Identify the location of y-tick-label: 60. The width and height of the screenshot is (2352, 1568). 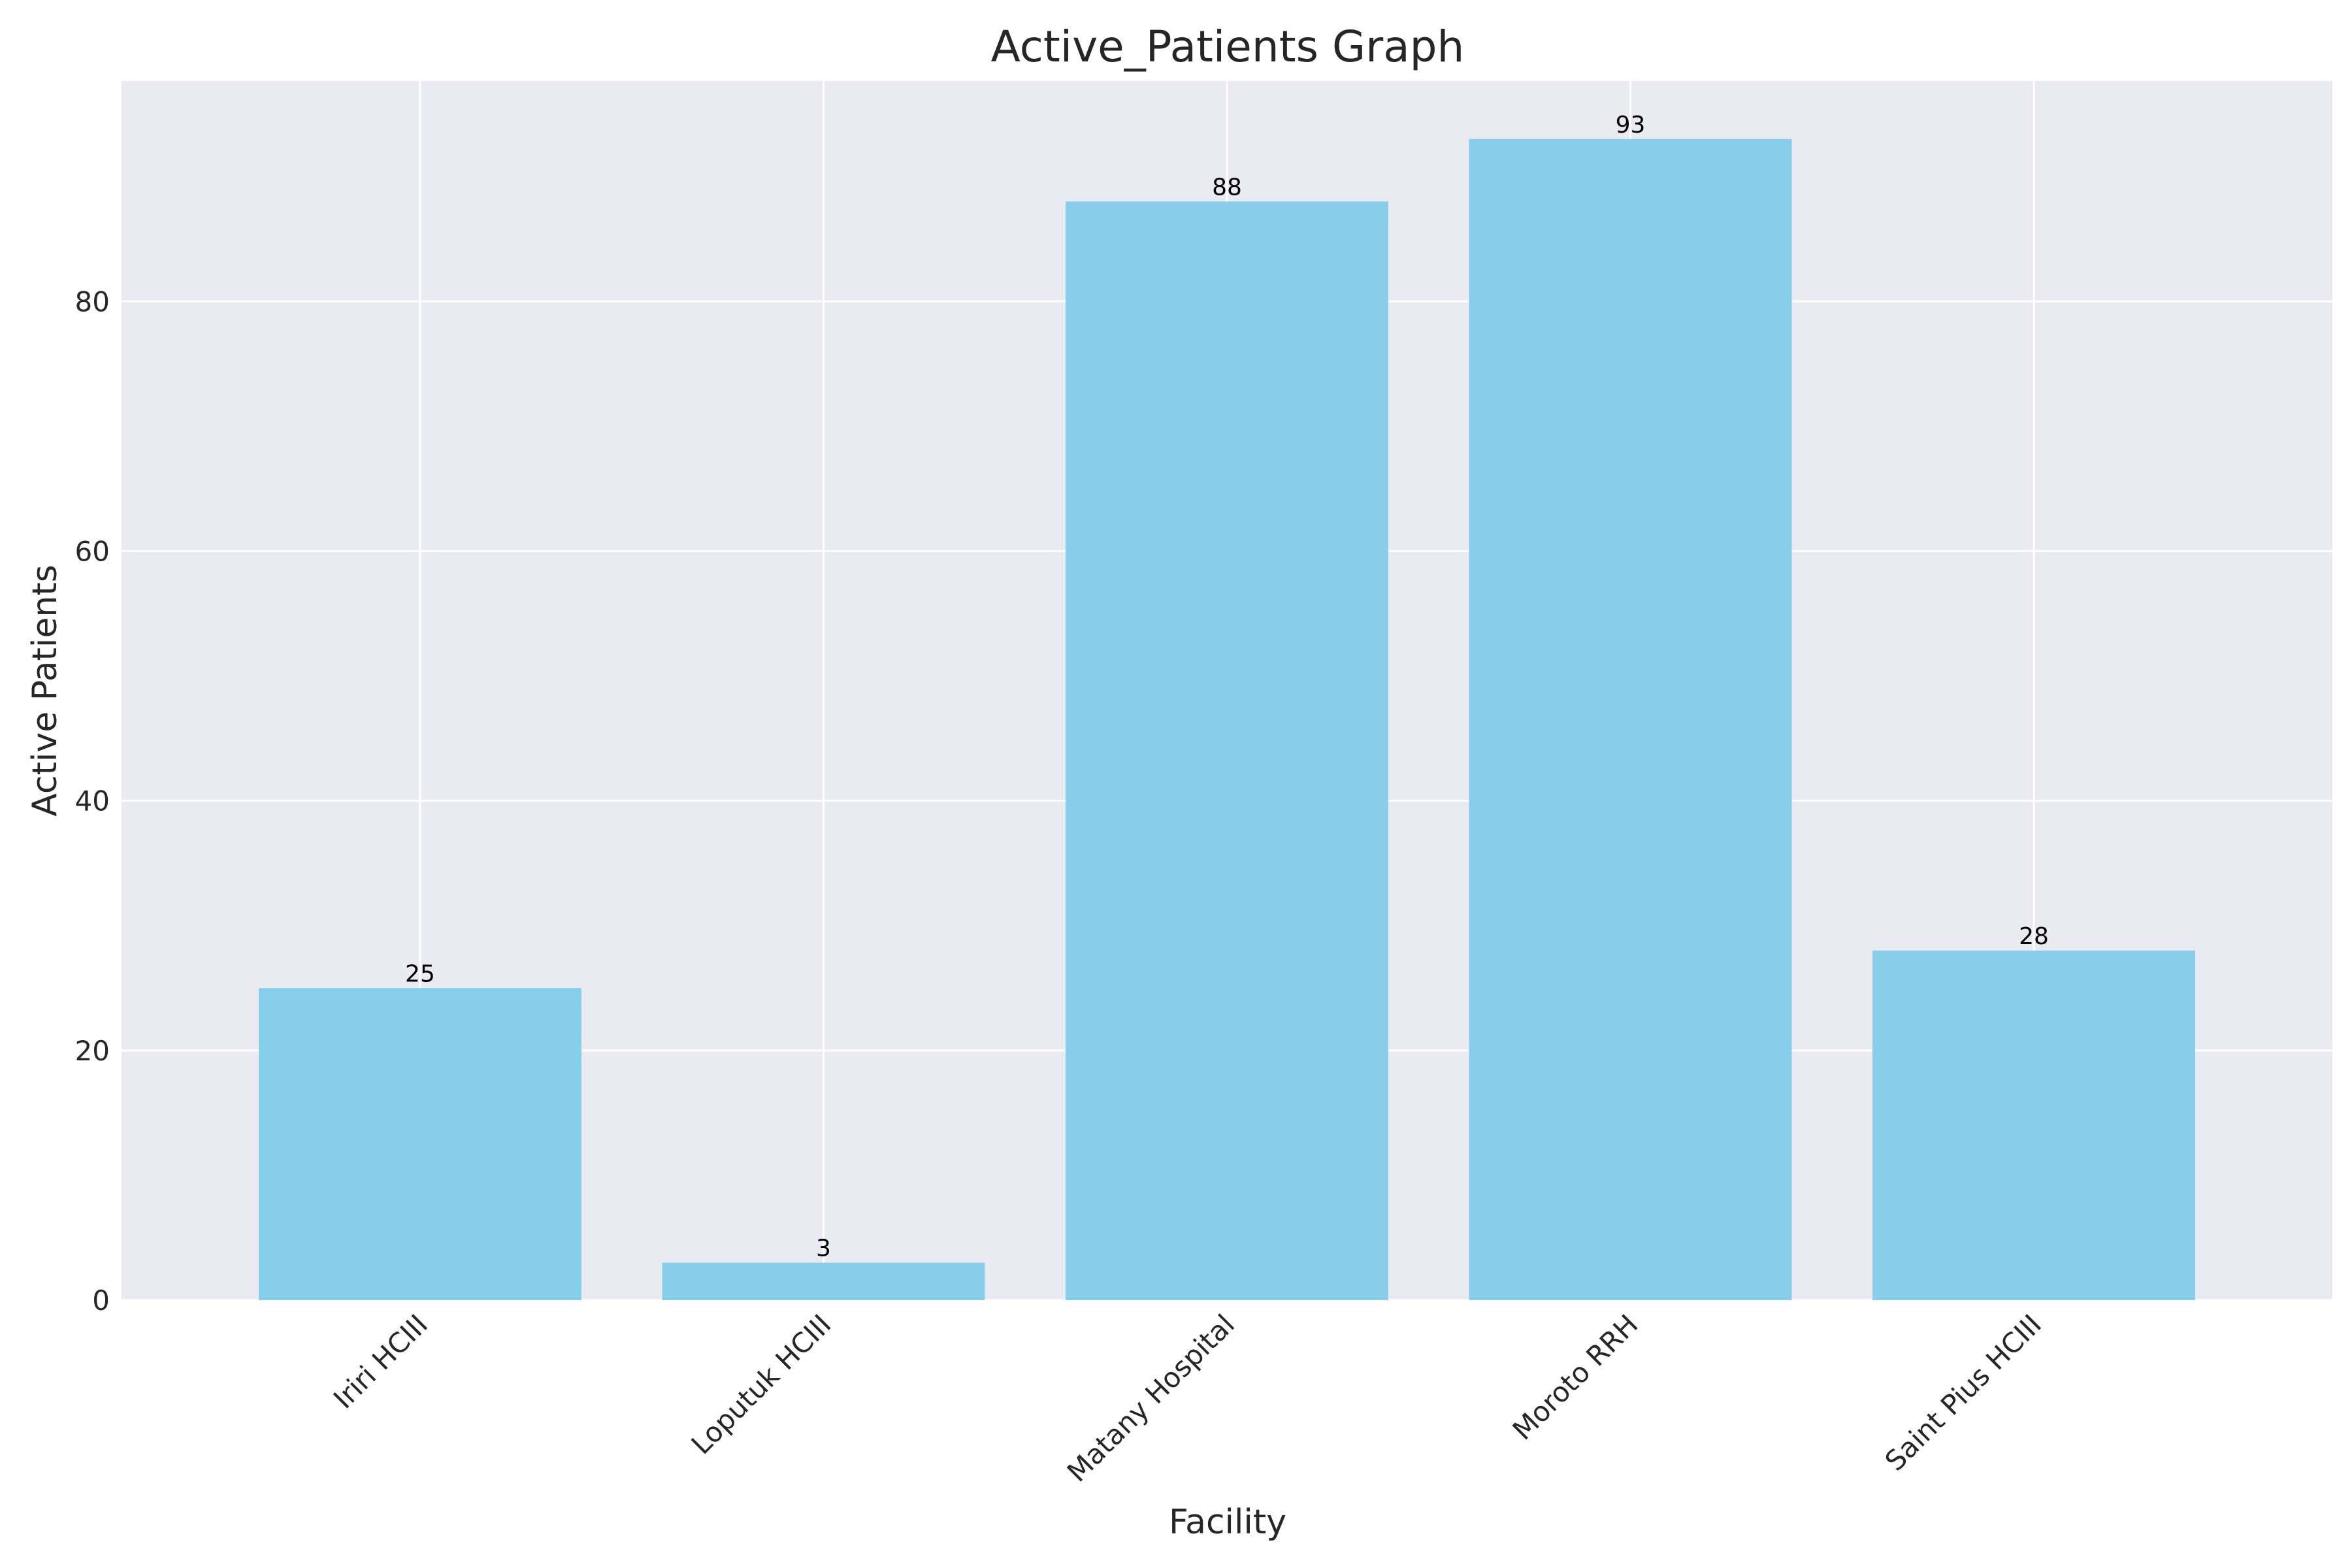
(92, 551).